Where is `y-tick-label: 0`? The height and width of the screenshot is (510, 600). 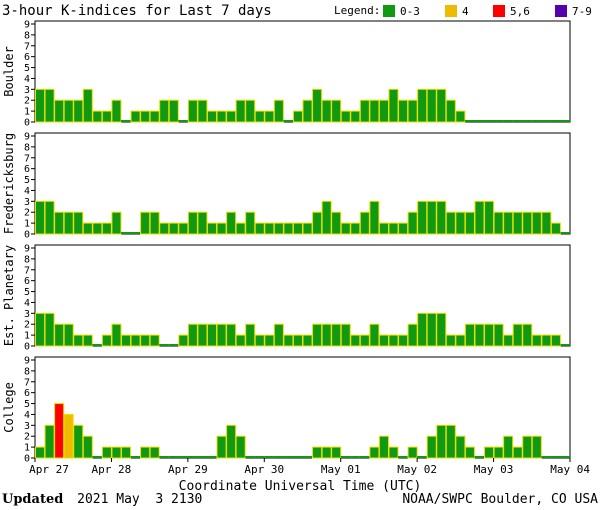
y-tick-label: 0 is located at coordinates (27, 459).